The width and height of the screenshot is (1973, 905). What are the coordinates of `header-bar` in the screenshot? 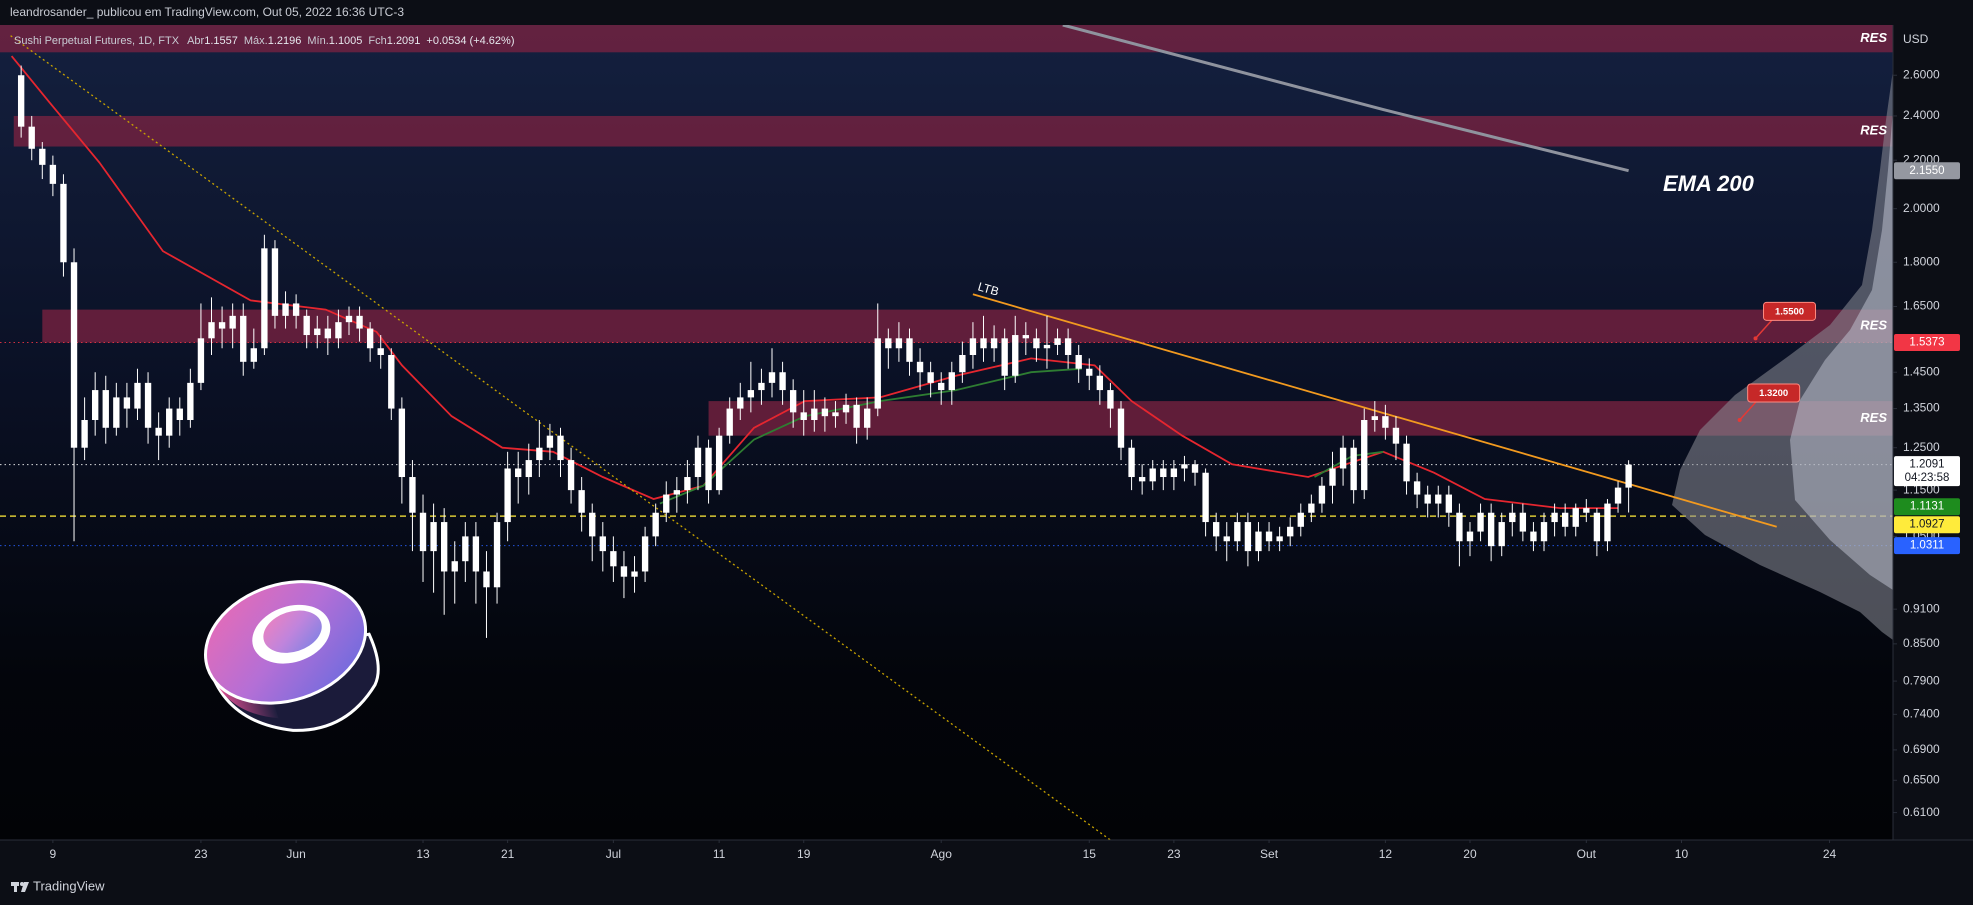 It's located at (986, 12).